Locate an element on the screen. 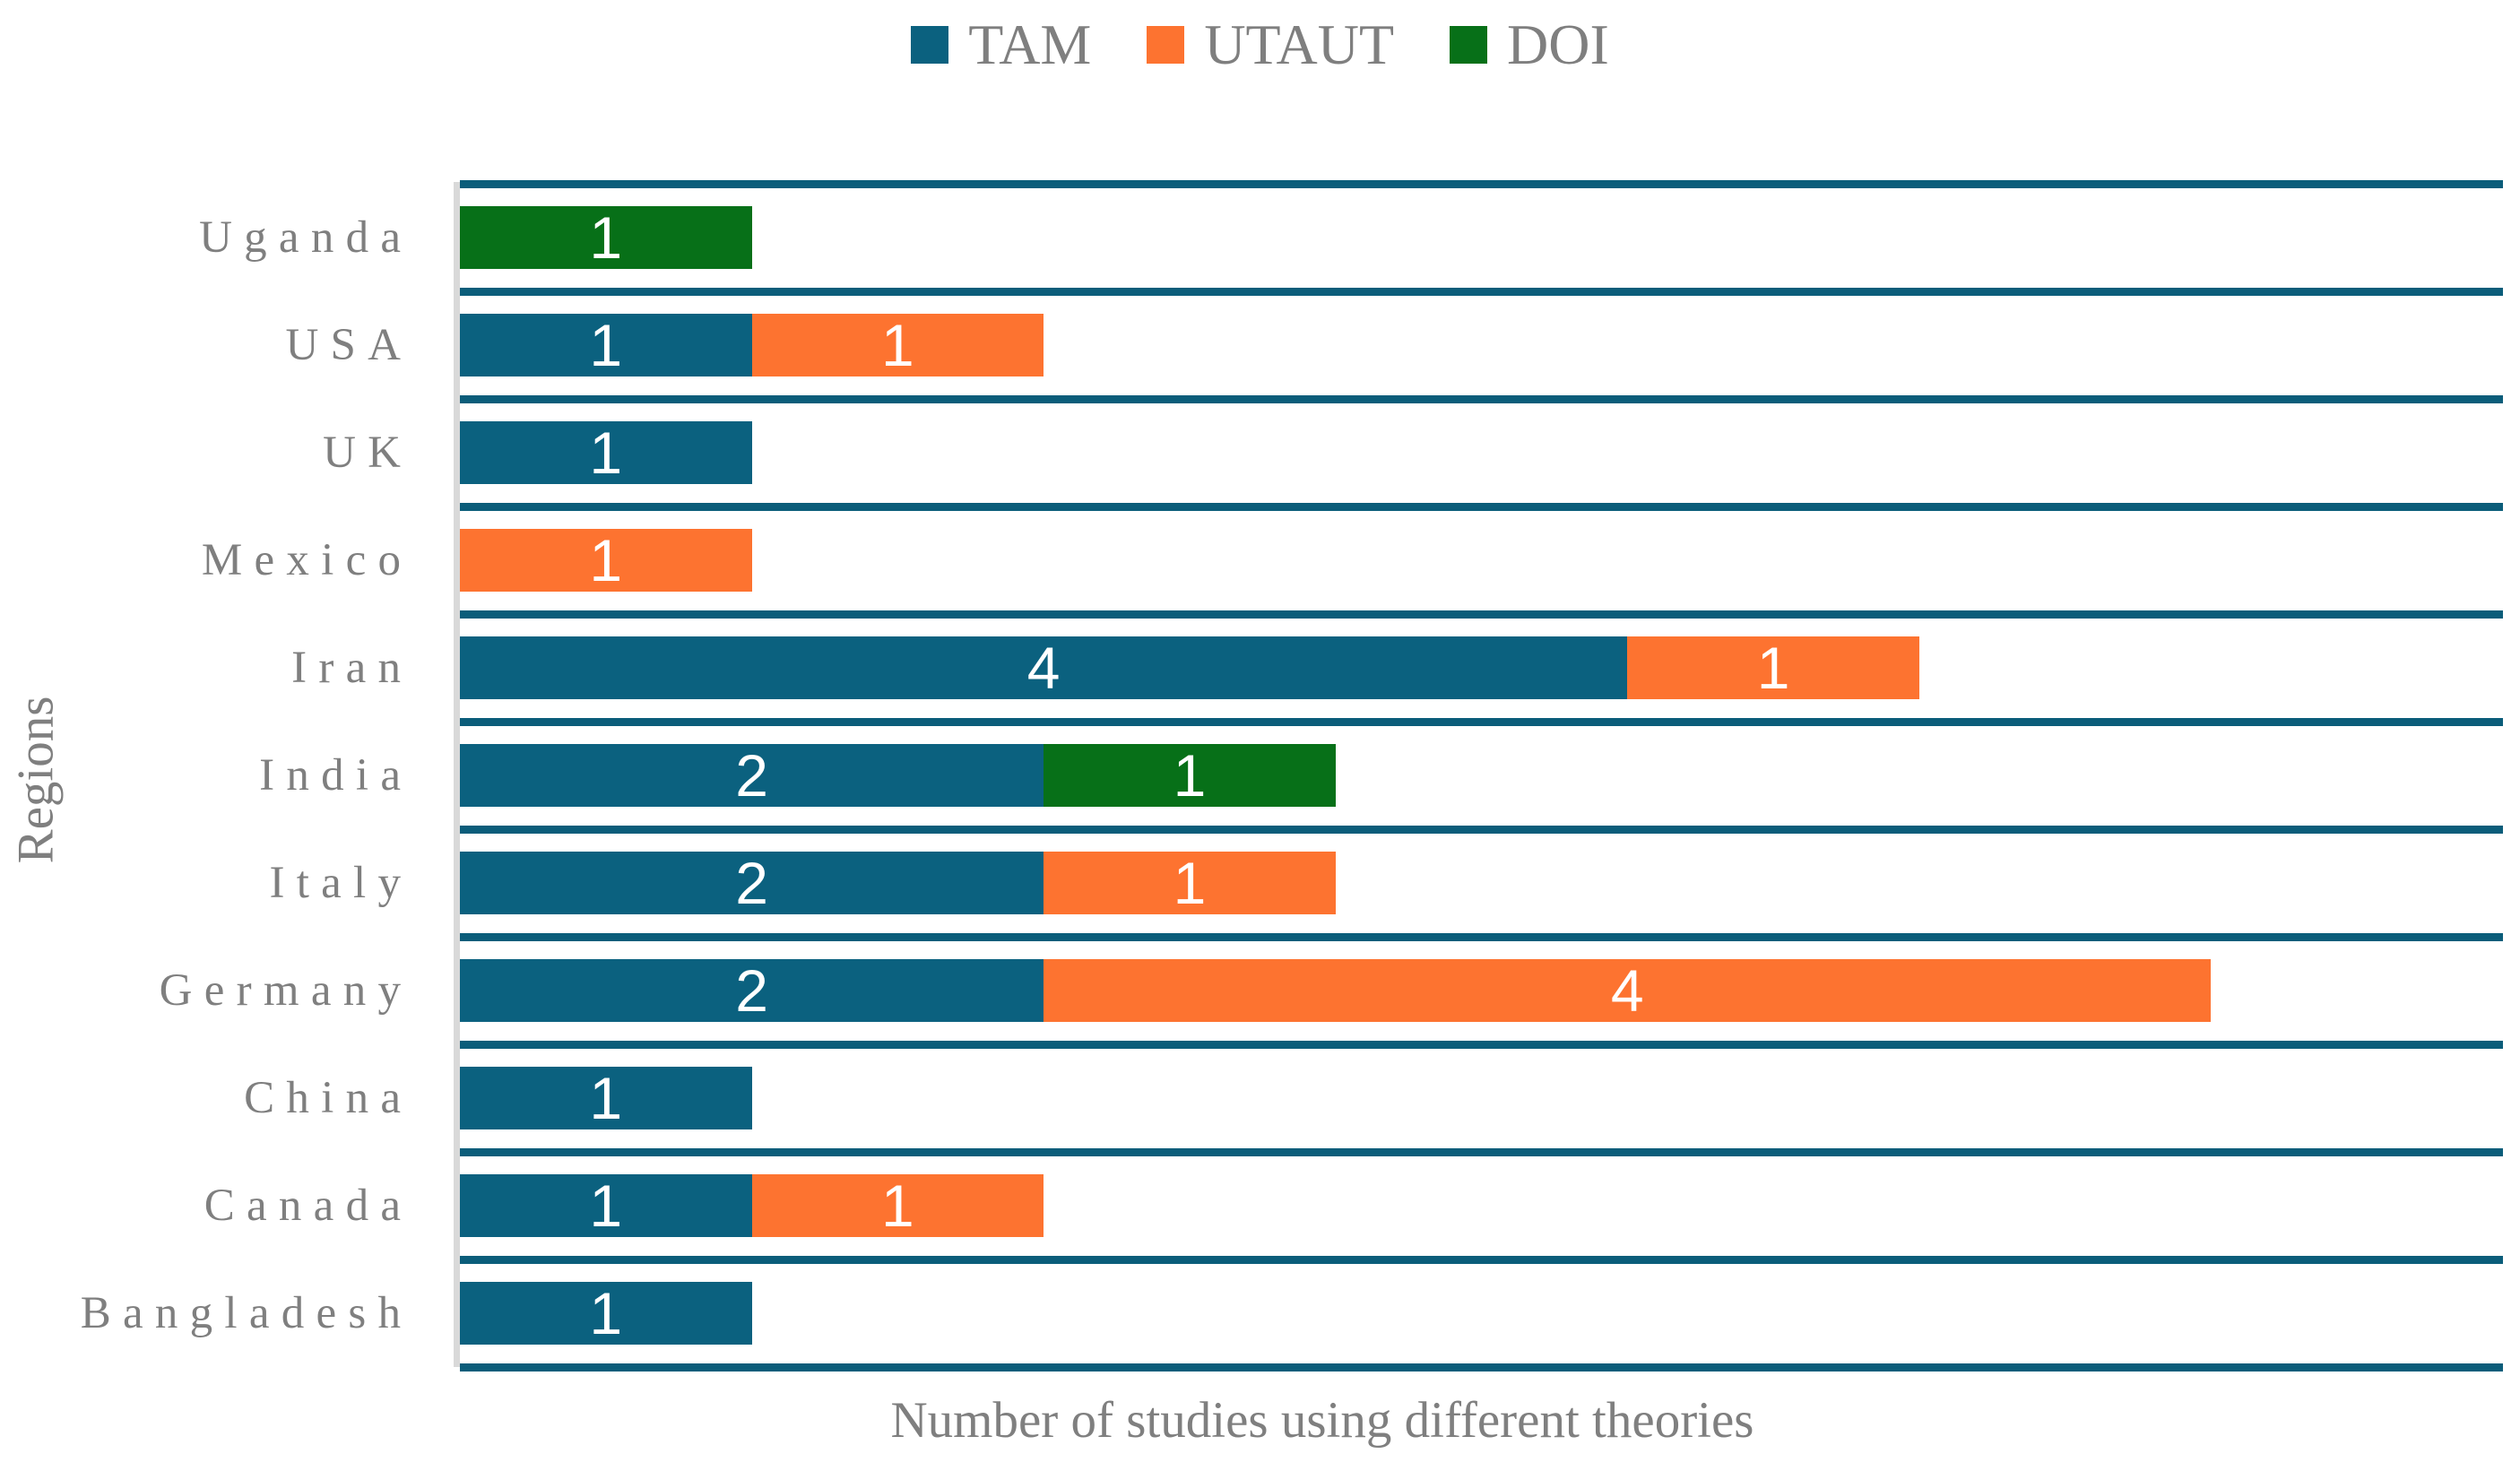 Image resolution: width=2520 pixels, height=1471 pixels. category-label-iran: Iran is located at coordinates (352, 668).